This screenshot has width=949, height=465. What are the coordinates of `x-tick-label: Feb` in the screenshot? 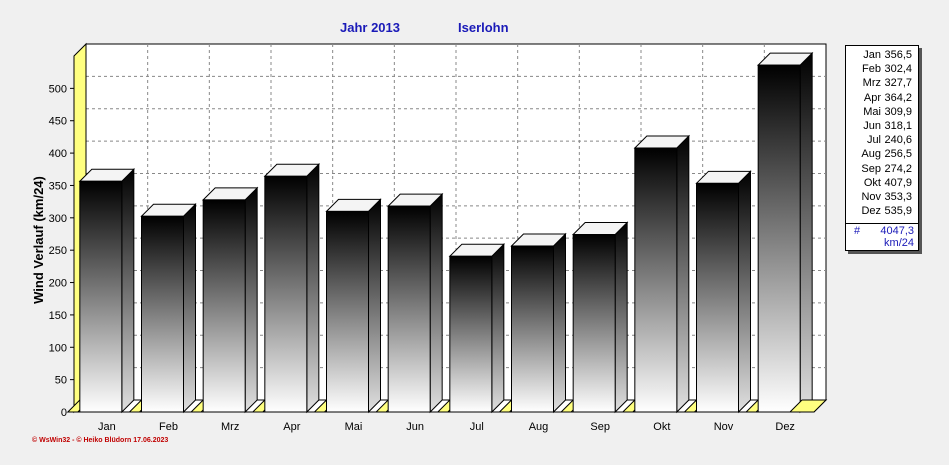 It's located at (168, 427).